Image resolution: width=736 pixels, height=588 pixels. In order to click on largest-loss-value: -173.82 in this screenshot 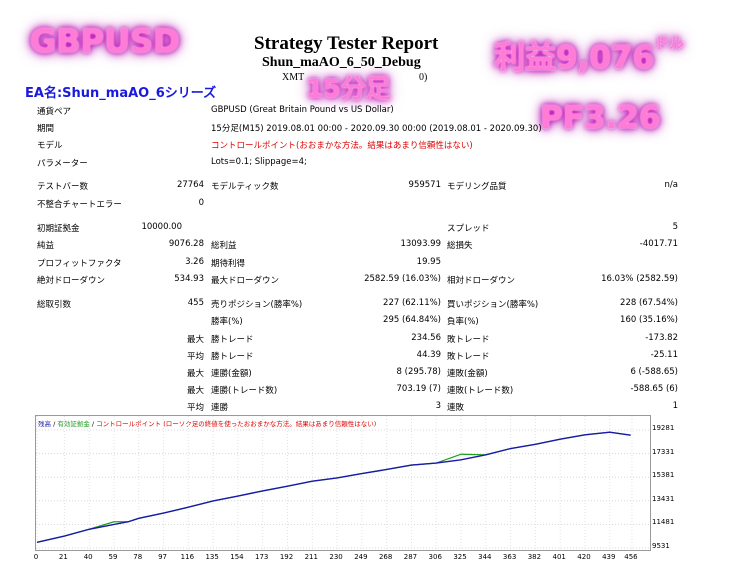, I will do `click(661, 338)`.